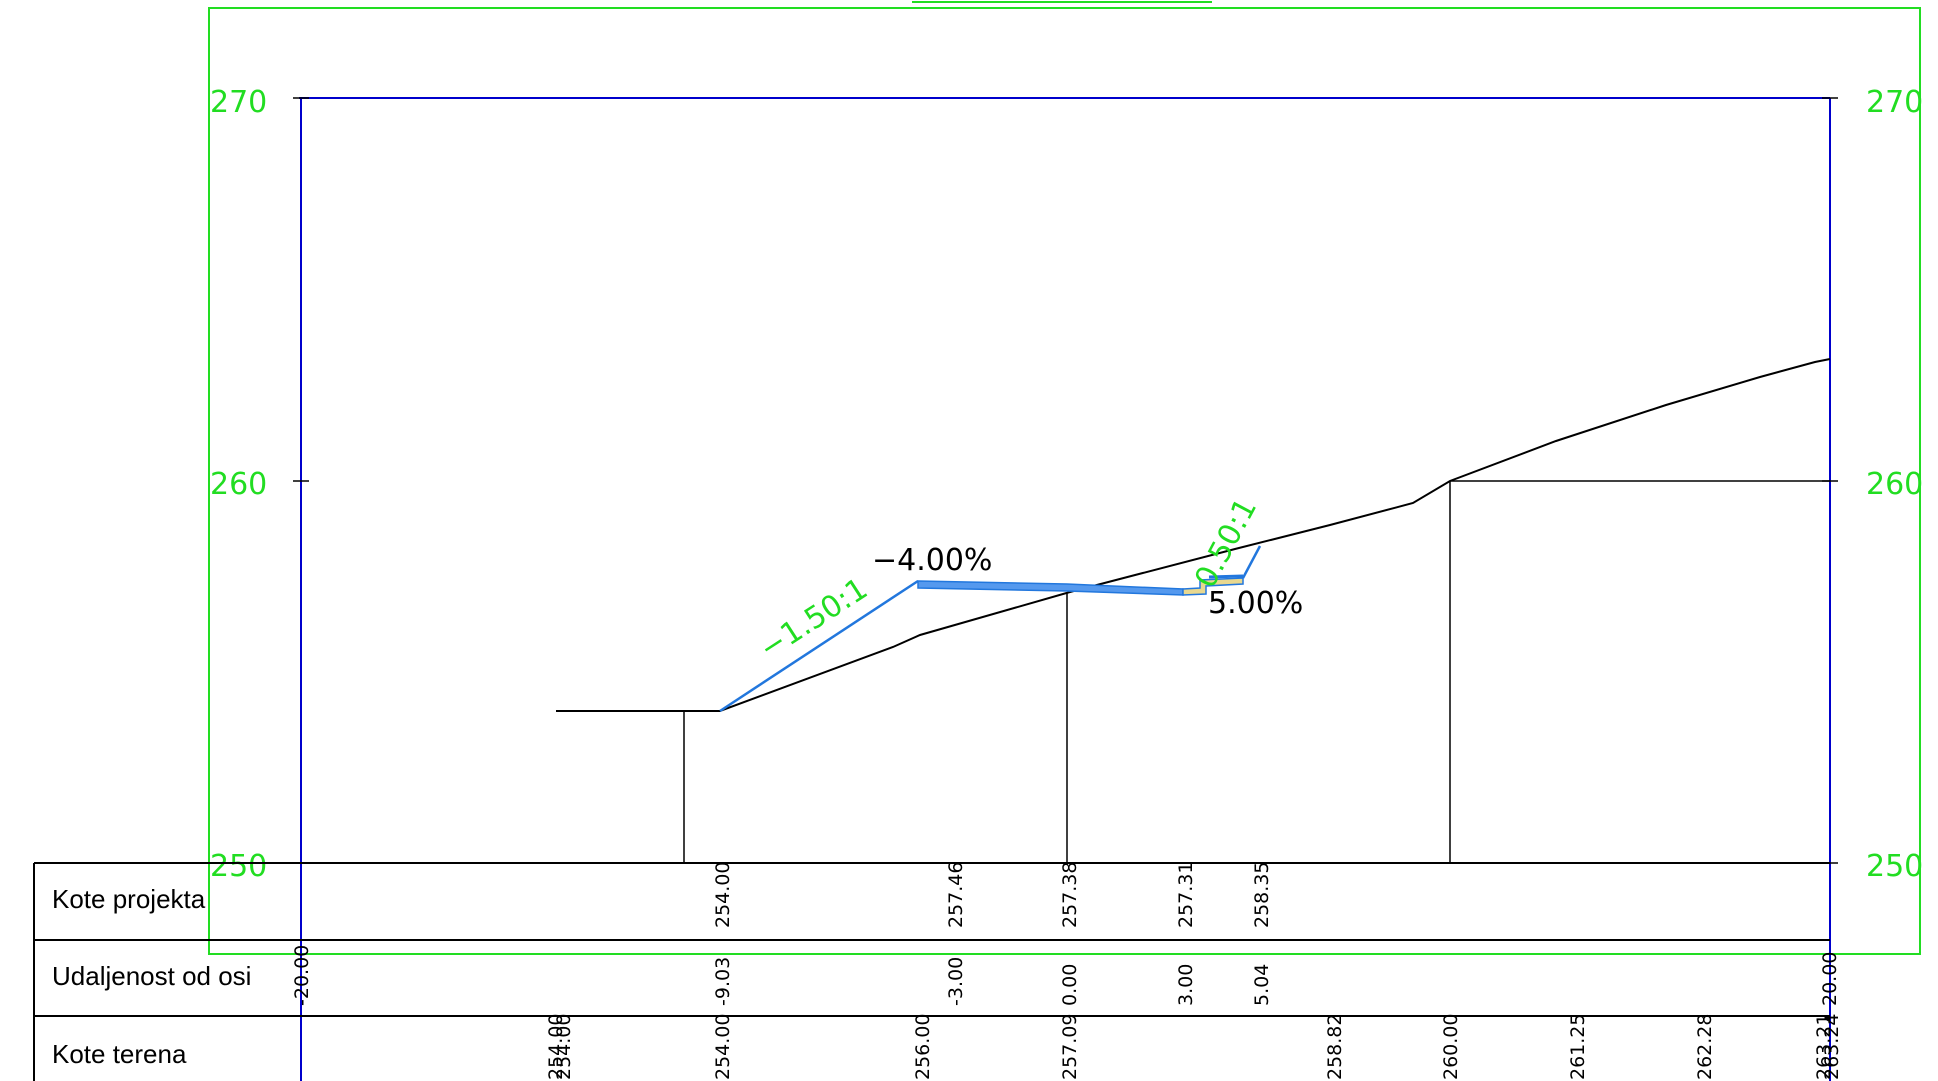  I want to click on left-embankment-slope, so click(819, 646).